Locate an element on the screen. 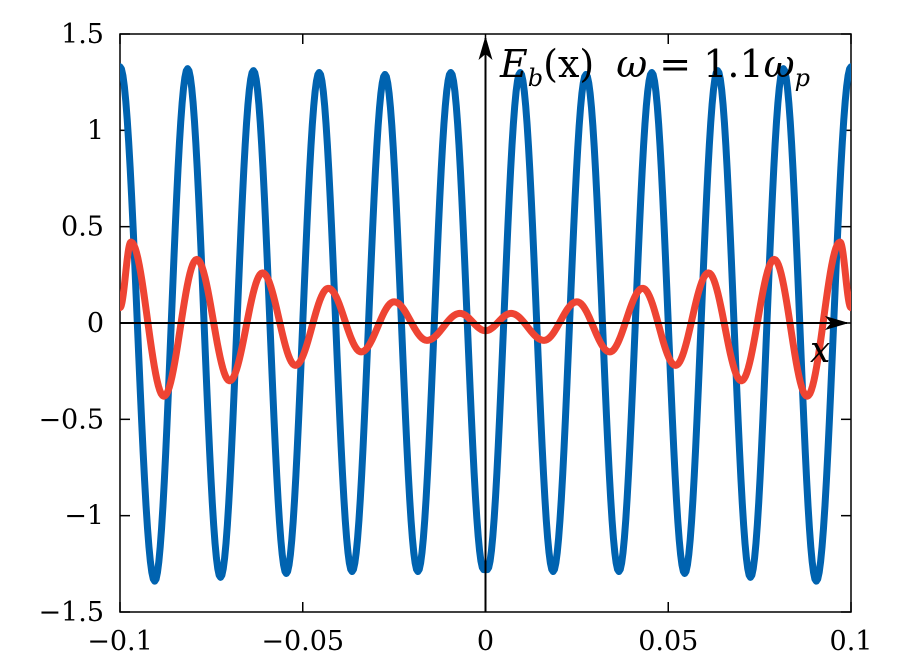  x-tick-label-2: 0 is located at coordinates (485, 641).